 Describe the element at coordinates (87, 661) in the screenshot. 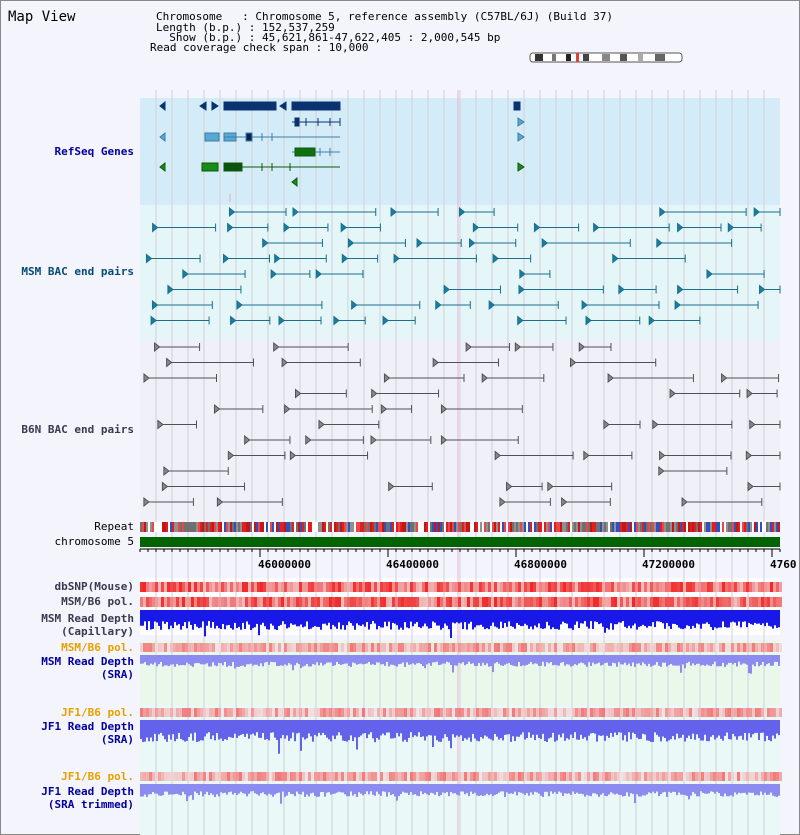

I see `track-label-msm-depth-sra: MSM Read Depth` at that location.